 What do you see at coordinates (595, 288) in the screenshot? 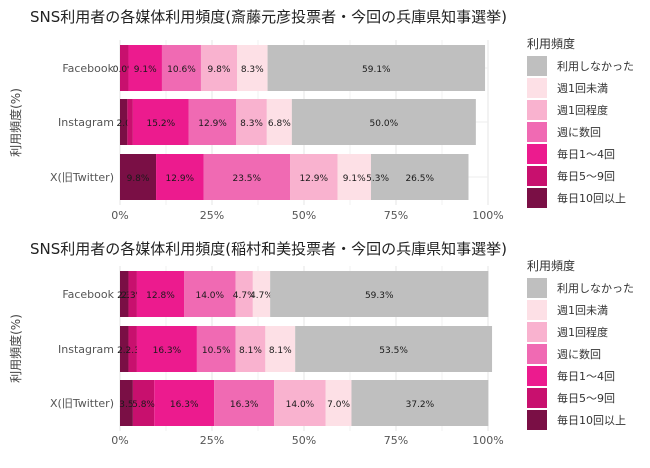
I see `legend-label: 利用しなかった` at bounding box center [595, 288].